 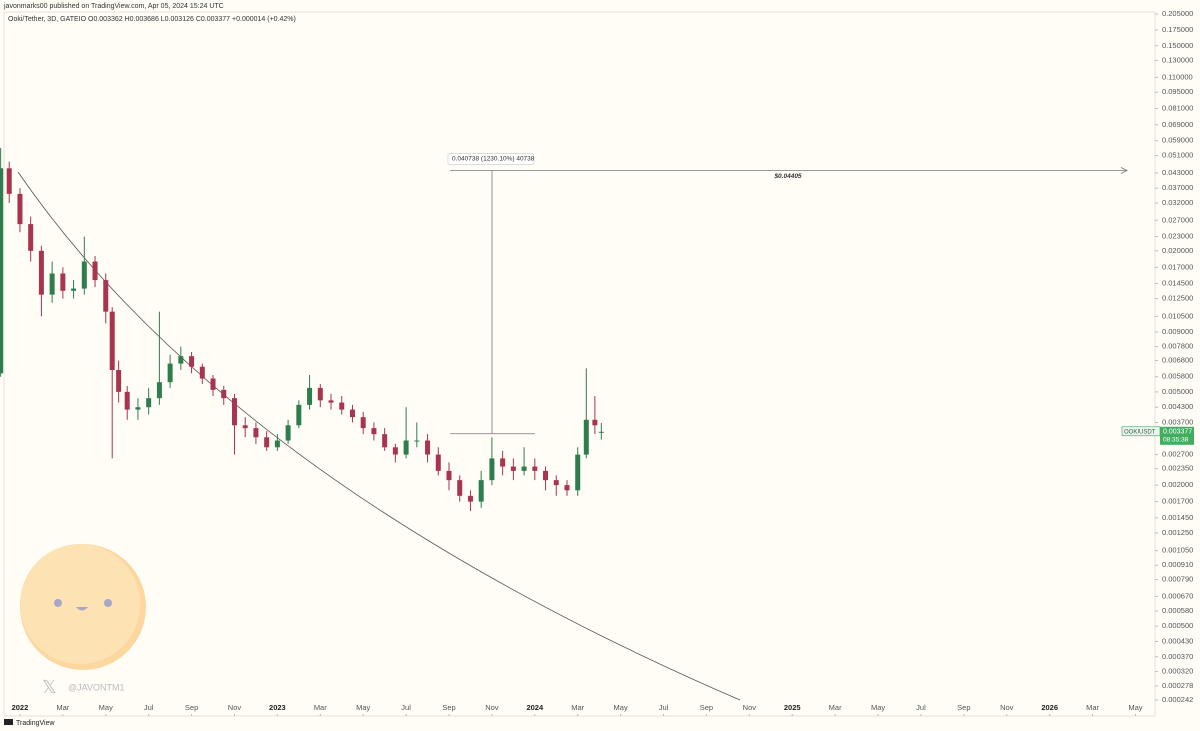 What do you see at coordinates (1049, 707) in the screenshot?
I see `x-tick-label: 2026` at bounding box center [1049, 707].